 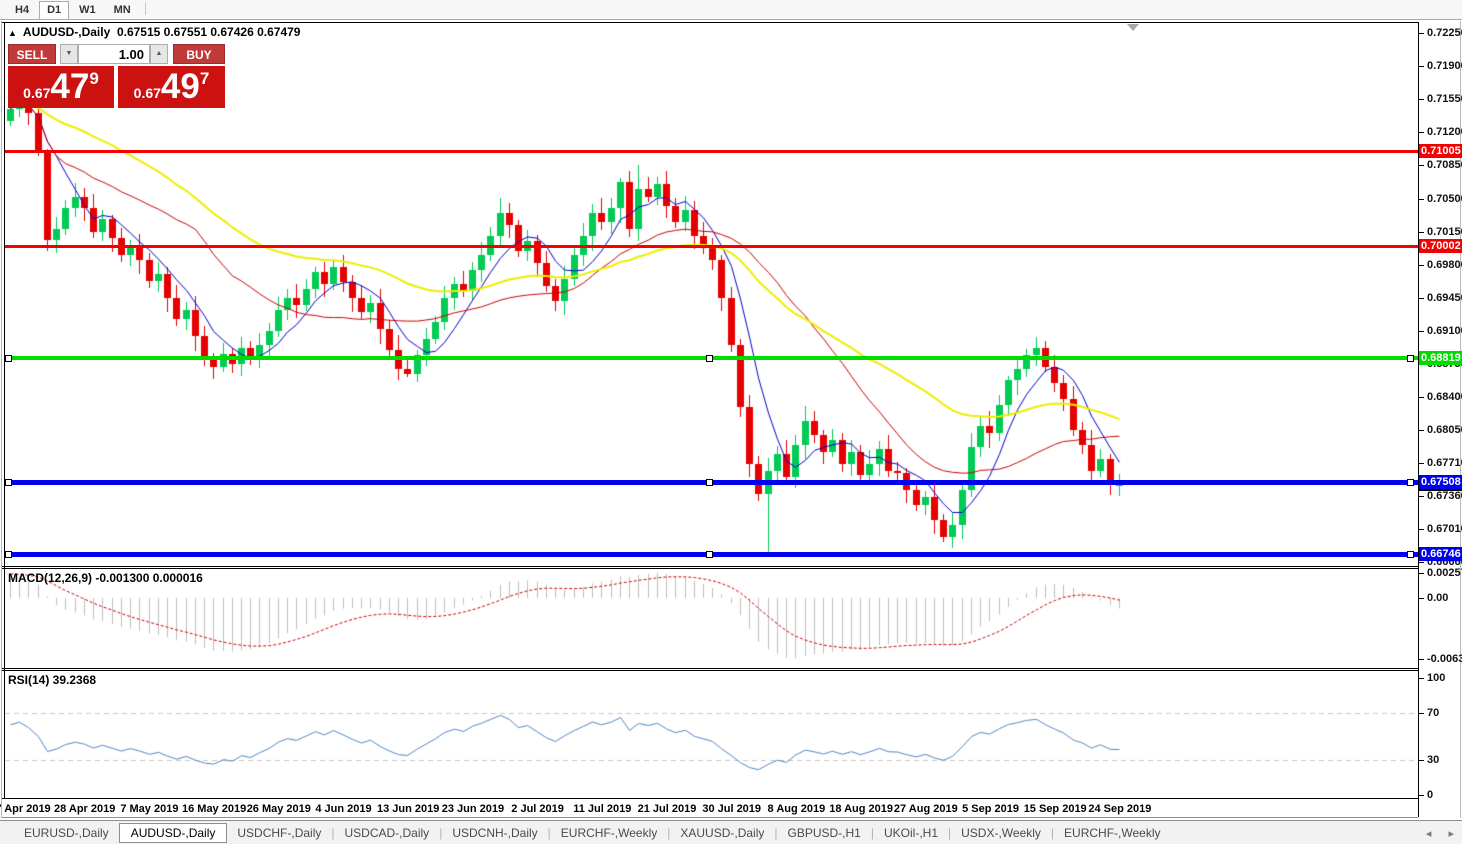 I want to click on hline-0.70002, so click(x=711, y=246).